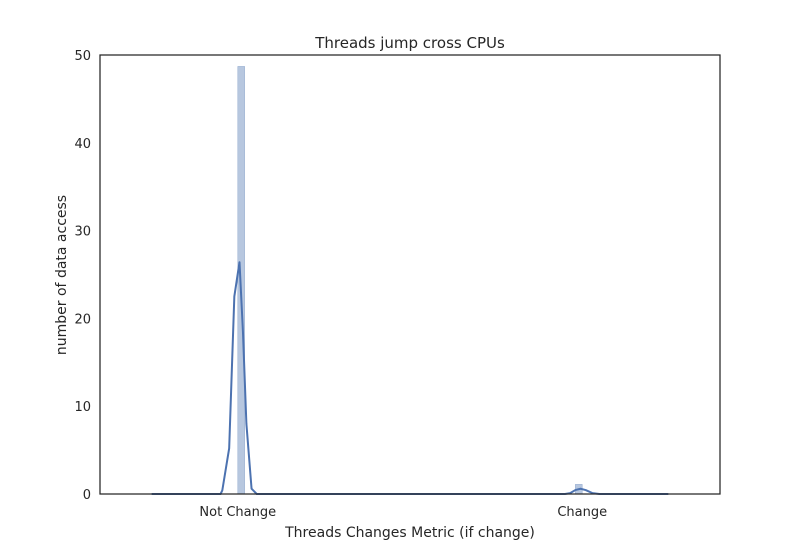  I want to click on y-tick-label-3: 30, so click(82, 232).